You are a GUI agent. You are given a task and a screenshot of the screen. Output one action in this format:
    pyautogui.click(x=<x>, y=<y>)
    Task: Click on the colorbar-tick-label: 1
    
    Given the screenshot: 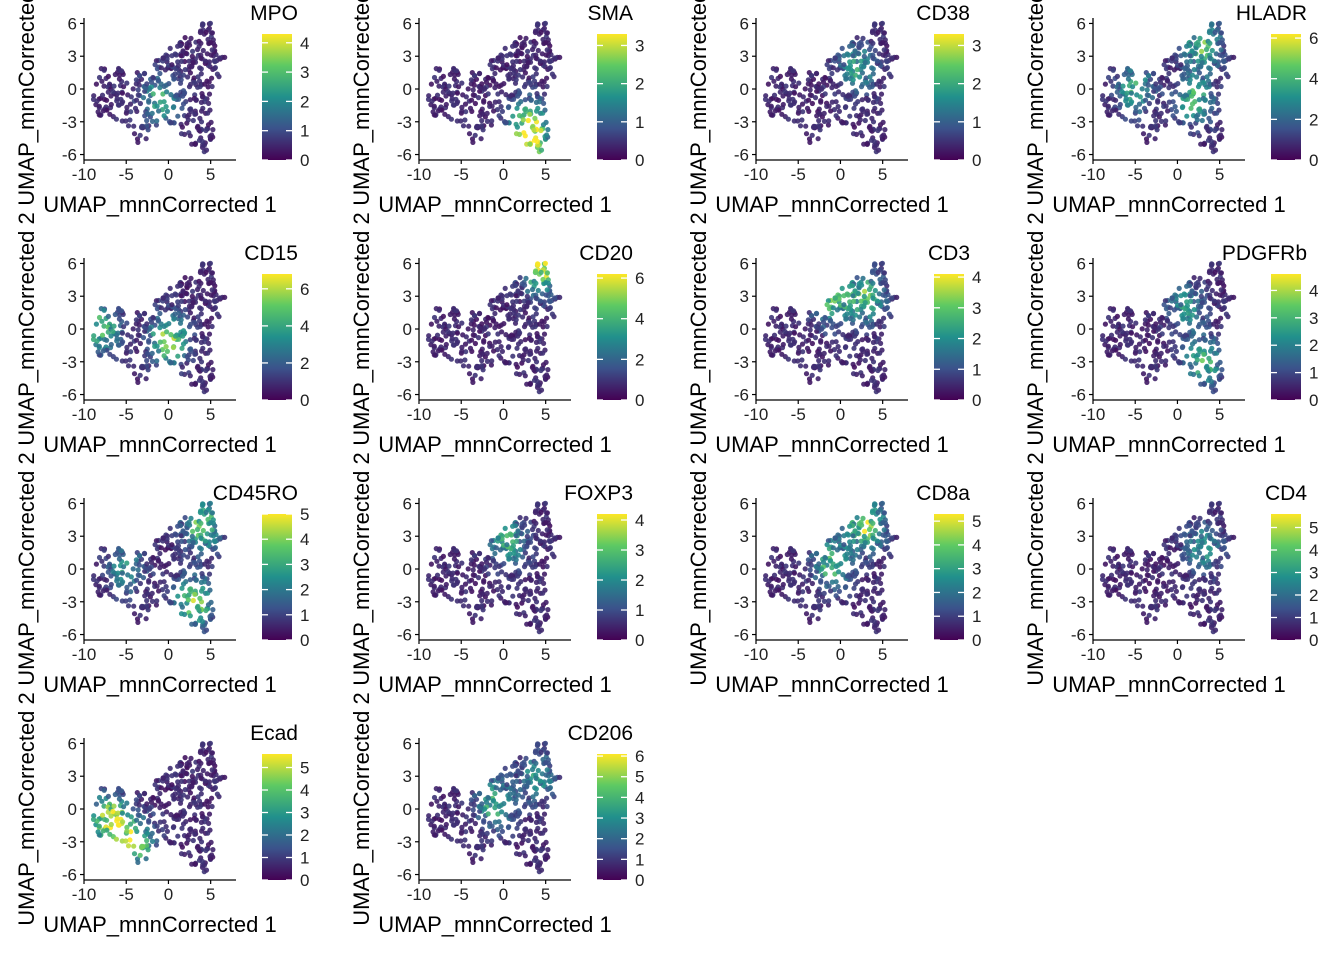 What is the action you would take?
    pyautogui.click(x=976, y=122)
    